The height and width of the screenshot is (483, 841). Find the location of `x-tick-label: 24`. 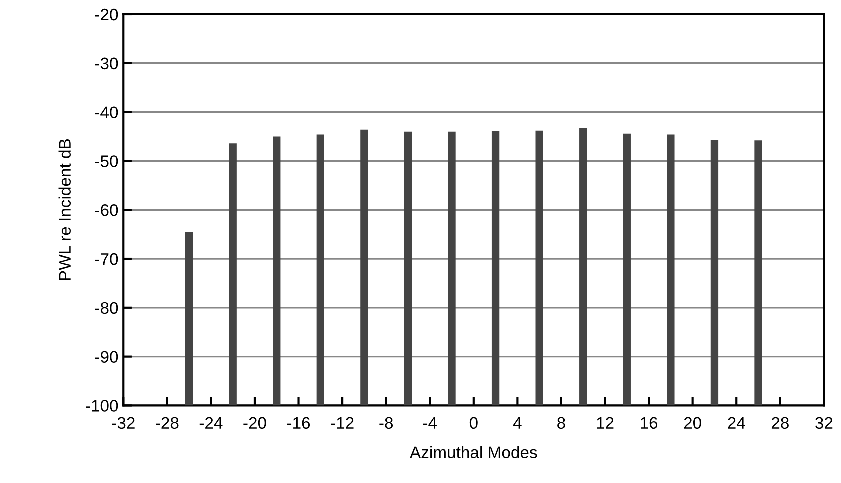

x-tick-label: 24 is located at coordinates (737, 423).